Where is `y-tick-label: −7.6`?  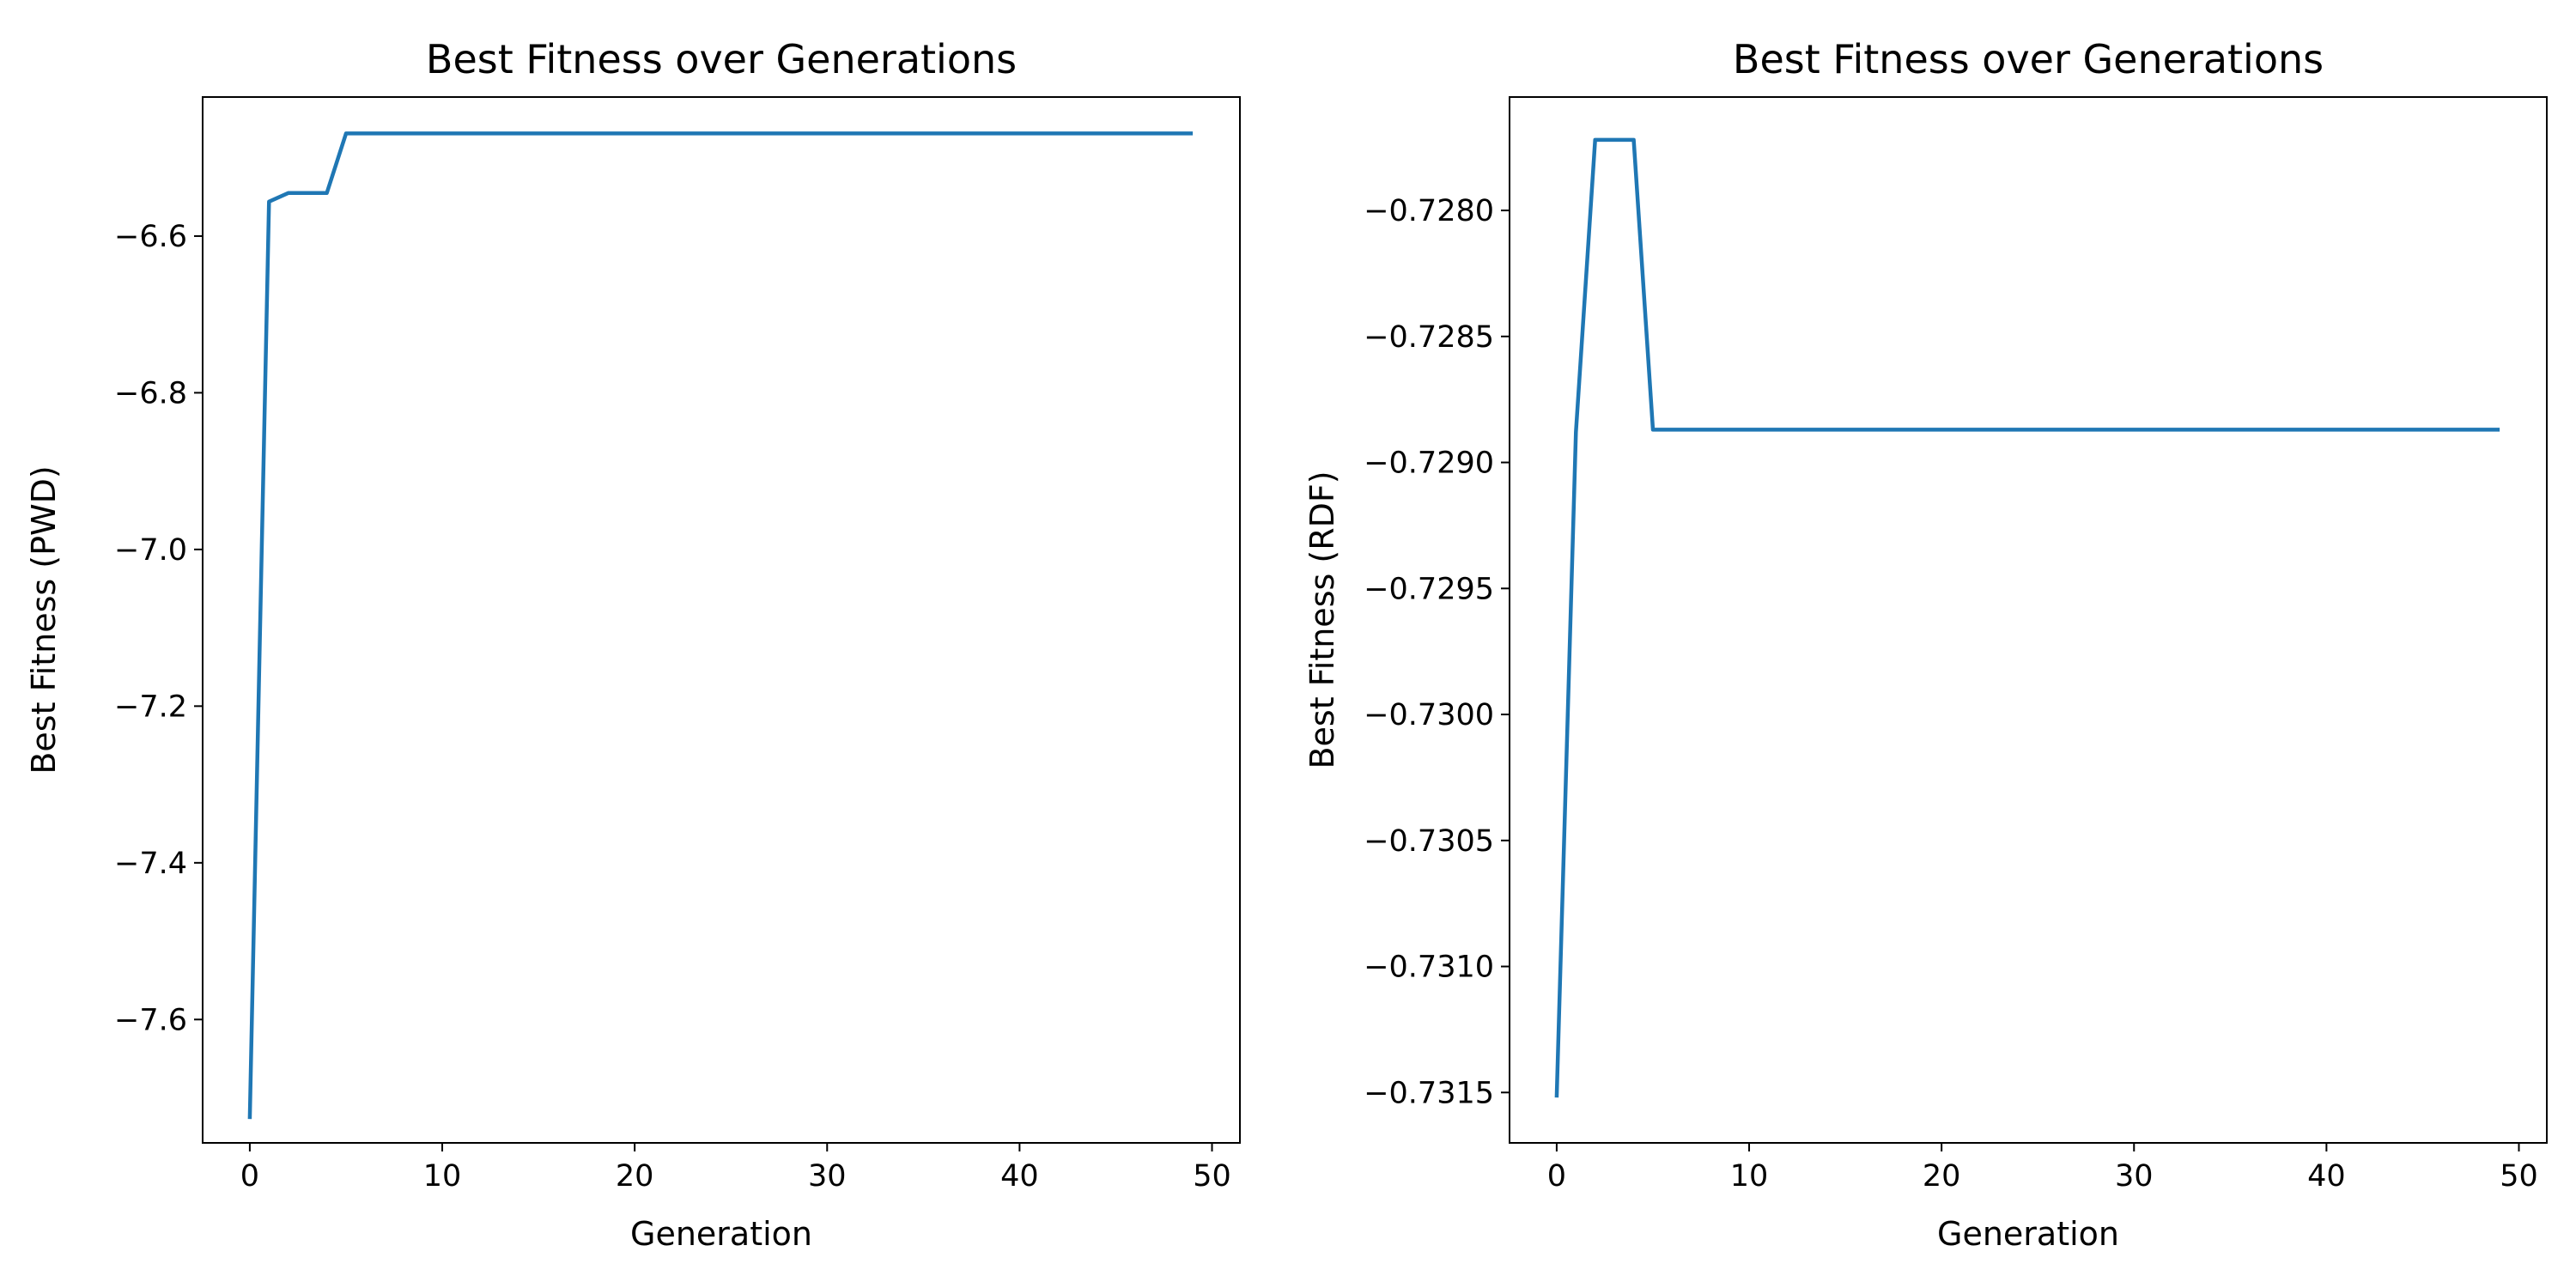
y-tick-label: −7.6 is located at coordinates (150, 1020).